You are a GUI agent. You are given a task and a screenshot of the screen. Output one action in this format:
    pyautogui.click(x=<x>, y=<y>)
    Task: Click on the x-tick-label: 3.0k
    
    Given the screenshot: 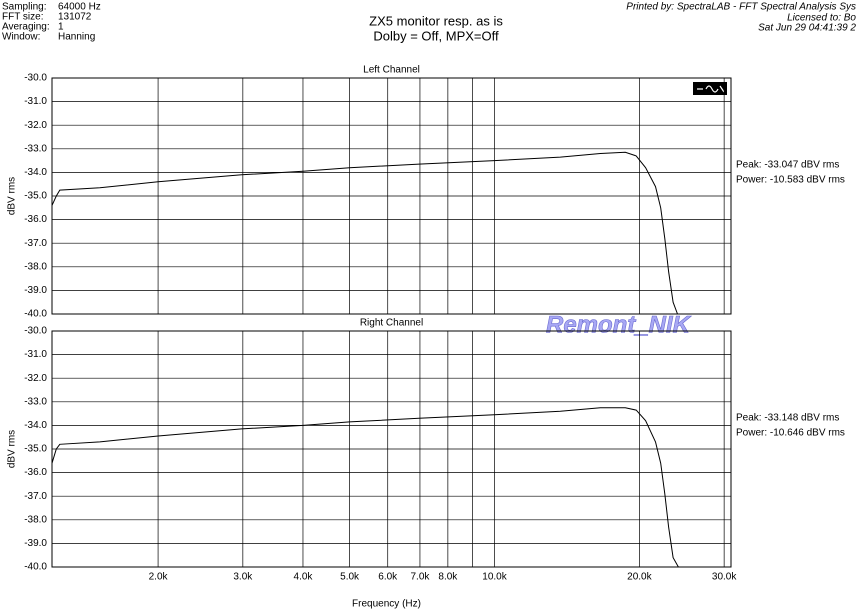 What is the action you would take?
    pyautogui.click(x=243, y=577)
    